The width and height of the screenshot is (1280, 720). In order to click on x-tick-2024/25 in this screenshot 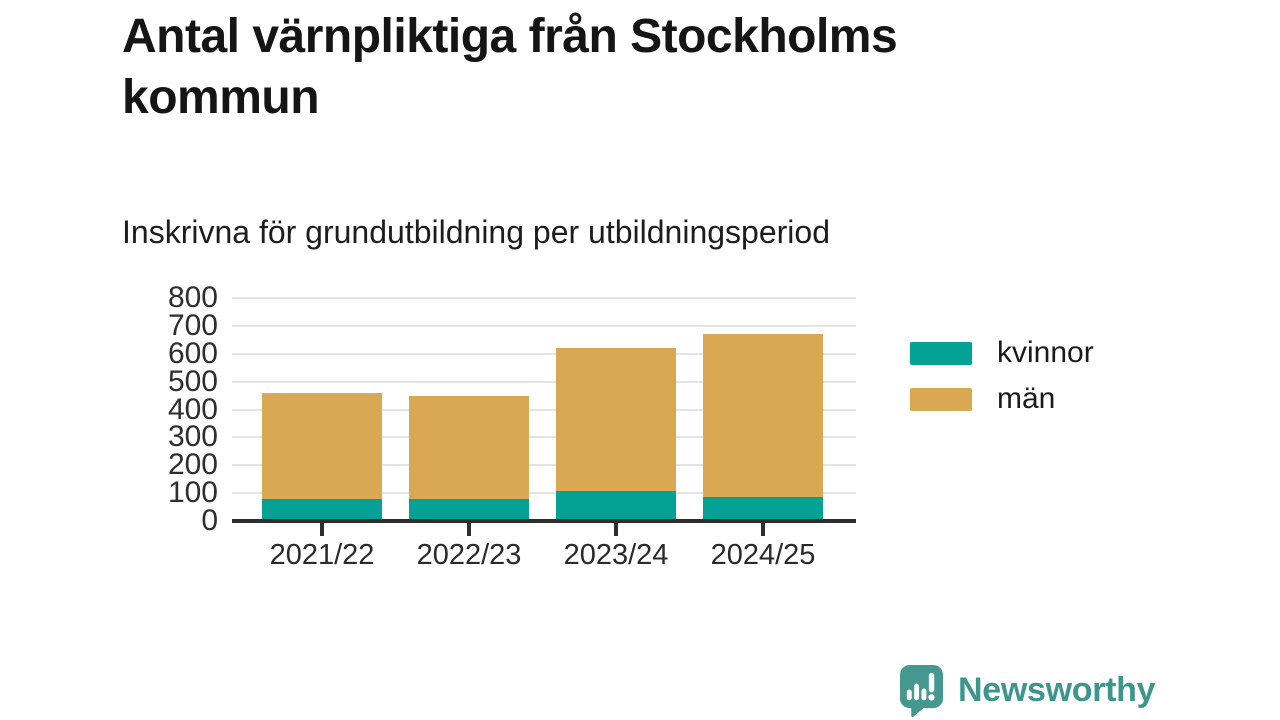, I will do `click(763, 529)`.